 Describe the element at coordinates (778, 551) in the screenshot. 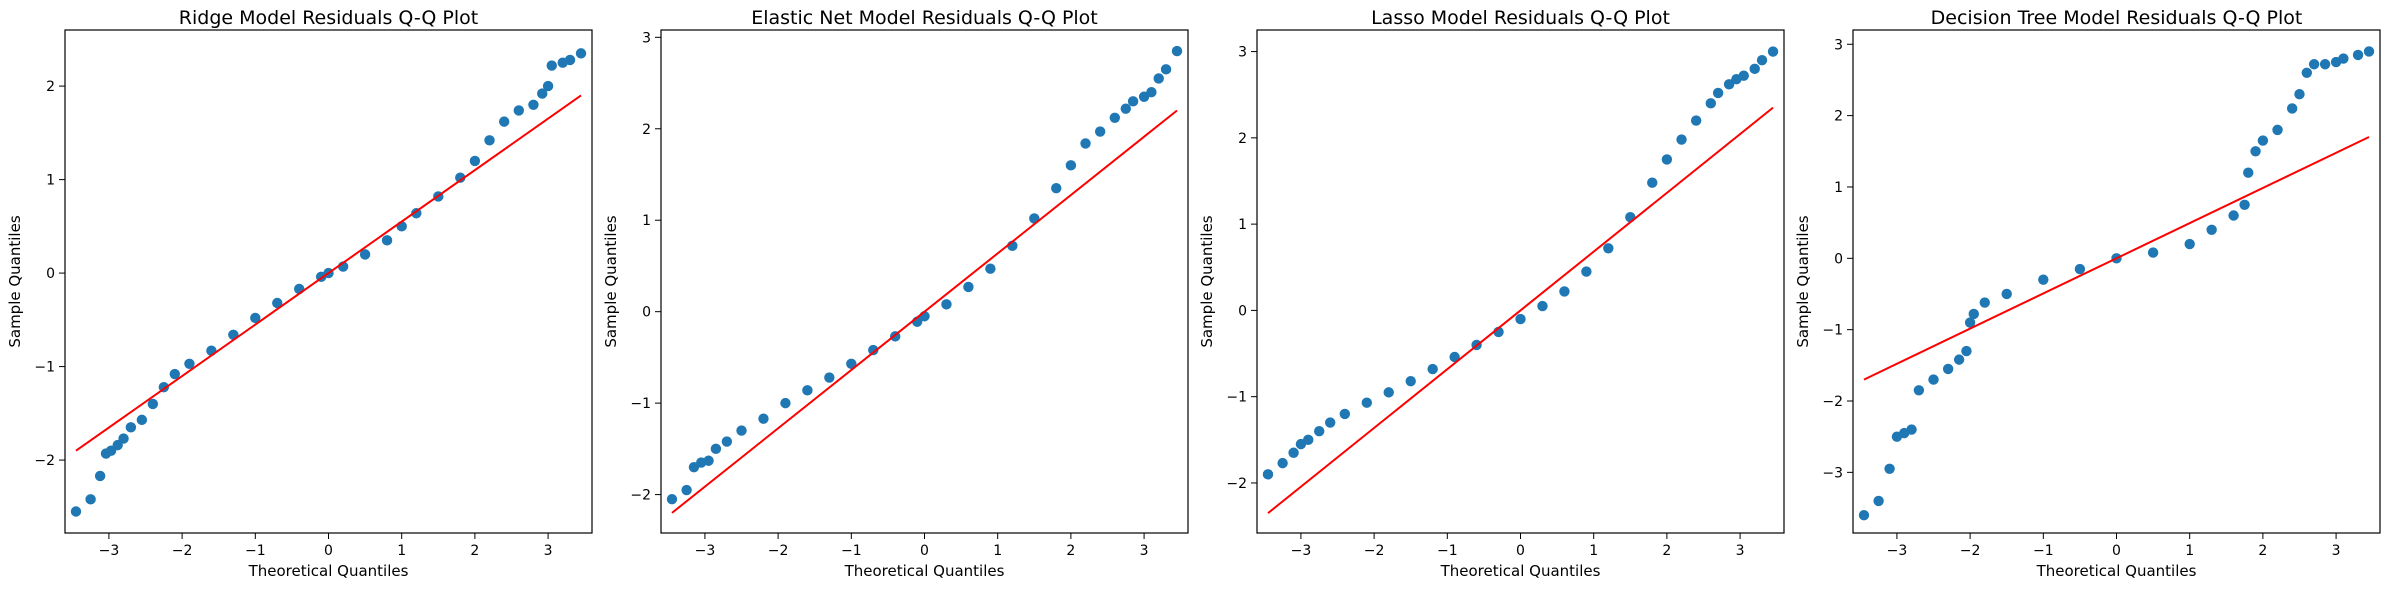

I see `x-tick-label: −2` at that location.